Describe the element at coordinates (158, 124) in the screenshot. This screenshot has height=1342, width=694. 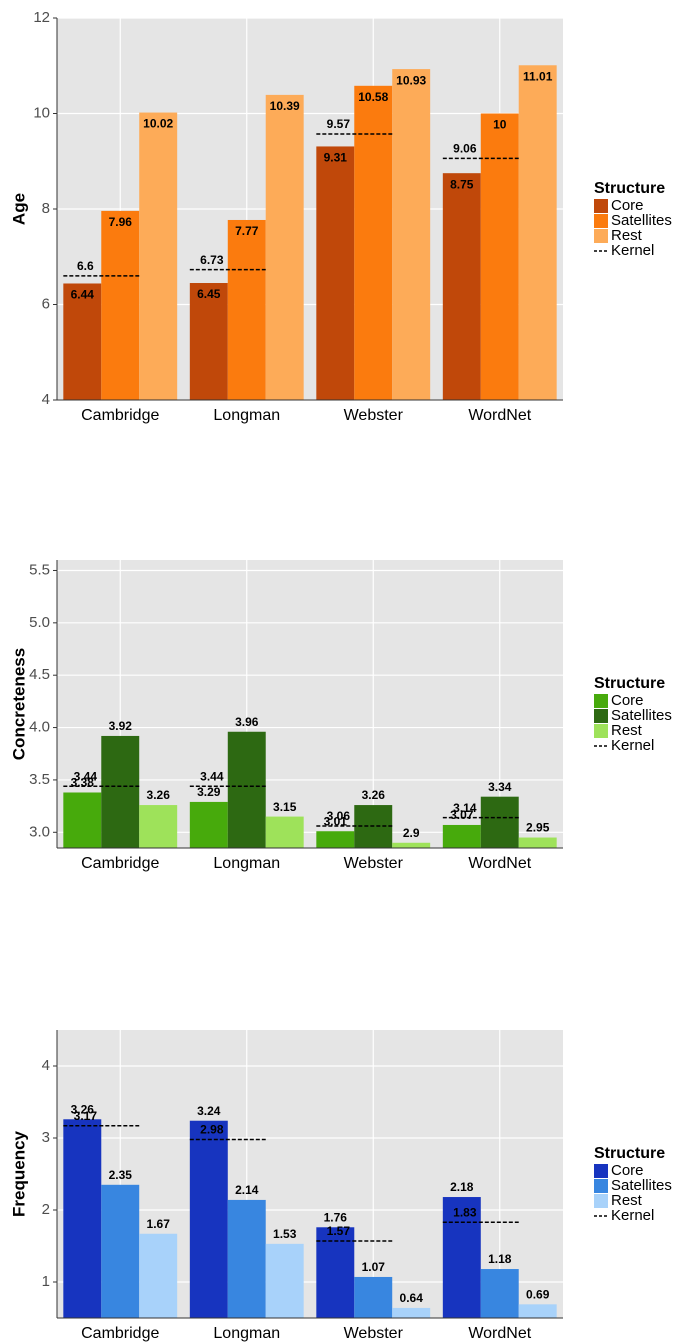
I see `value-label: 10.02` at that location.